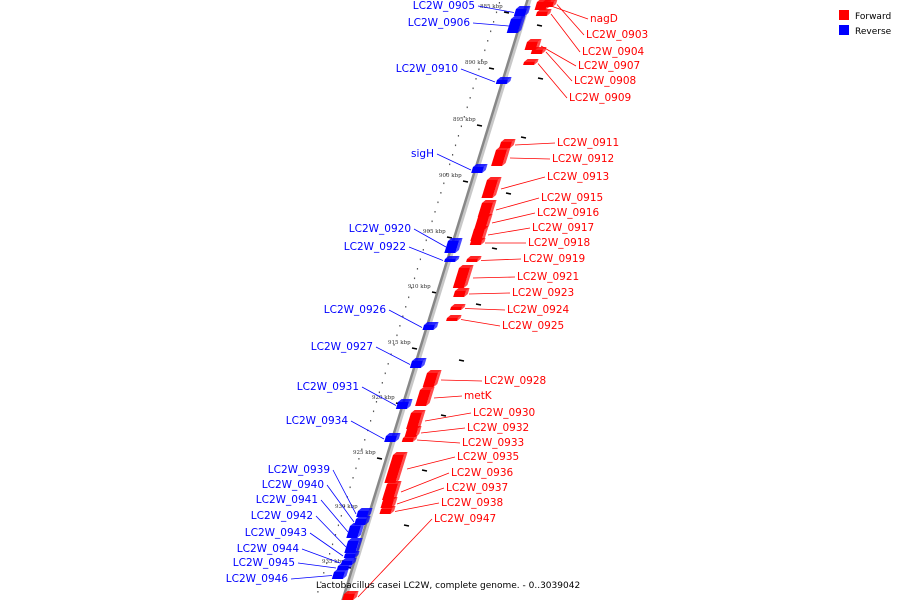 This screenshot has width=900, height=600. Describe the element at coordinates (613, 52) in the screenshot. I see `forward-gene-label-lc2w-0904: LC2W_0904` at that location.